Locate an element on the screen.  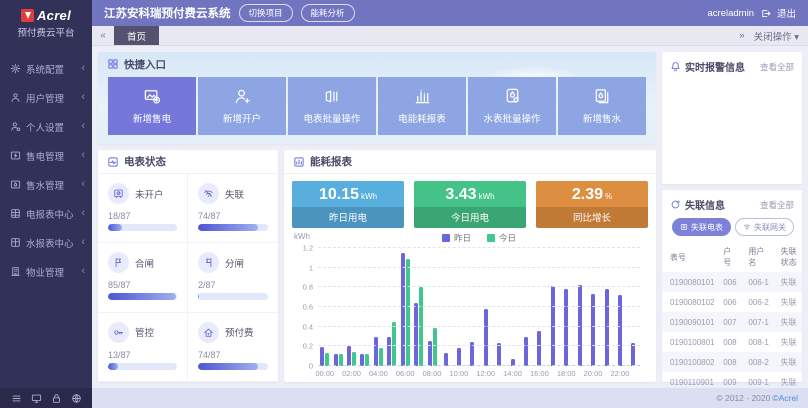
offline-panel-title: 失联信息 is located at coordinates (705, 206).